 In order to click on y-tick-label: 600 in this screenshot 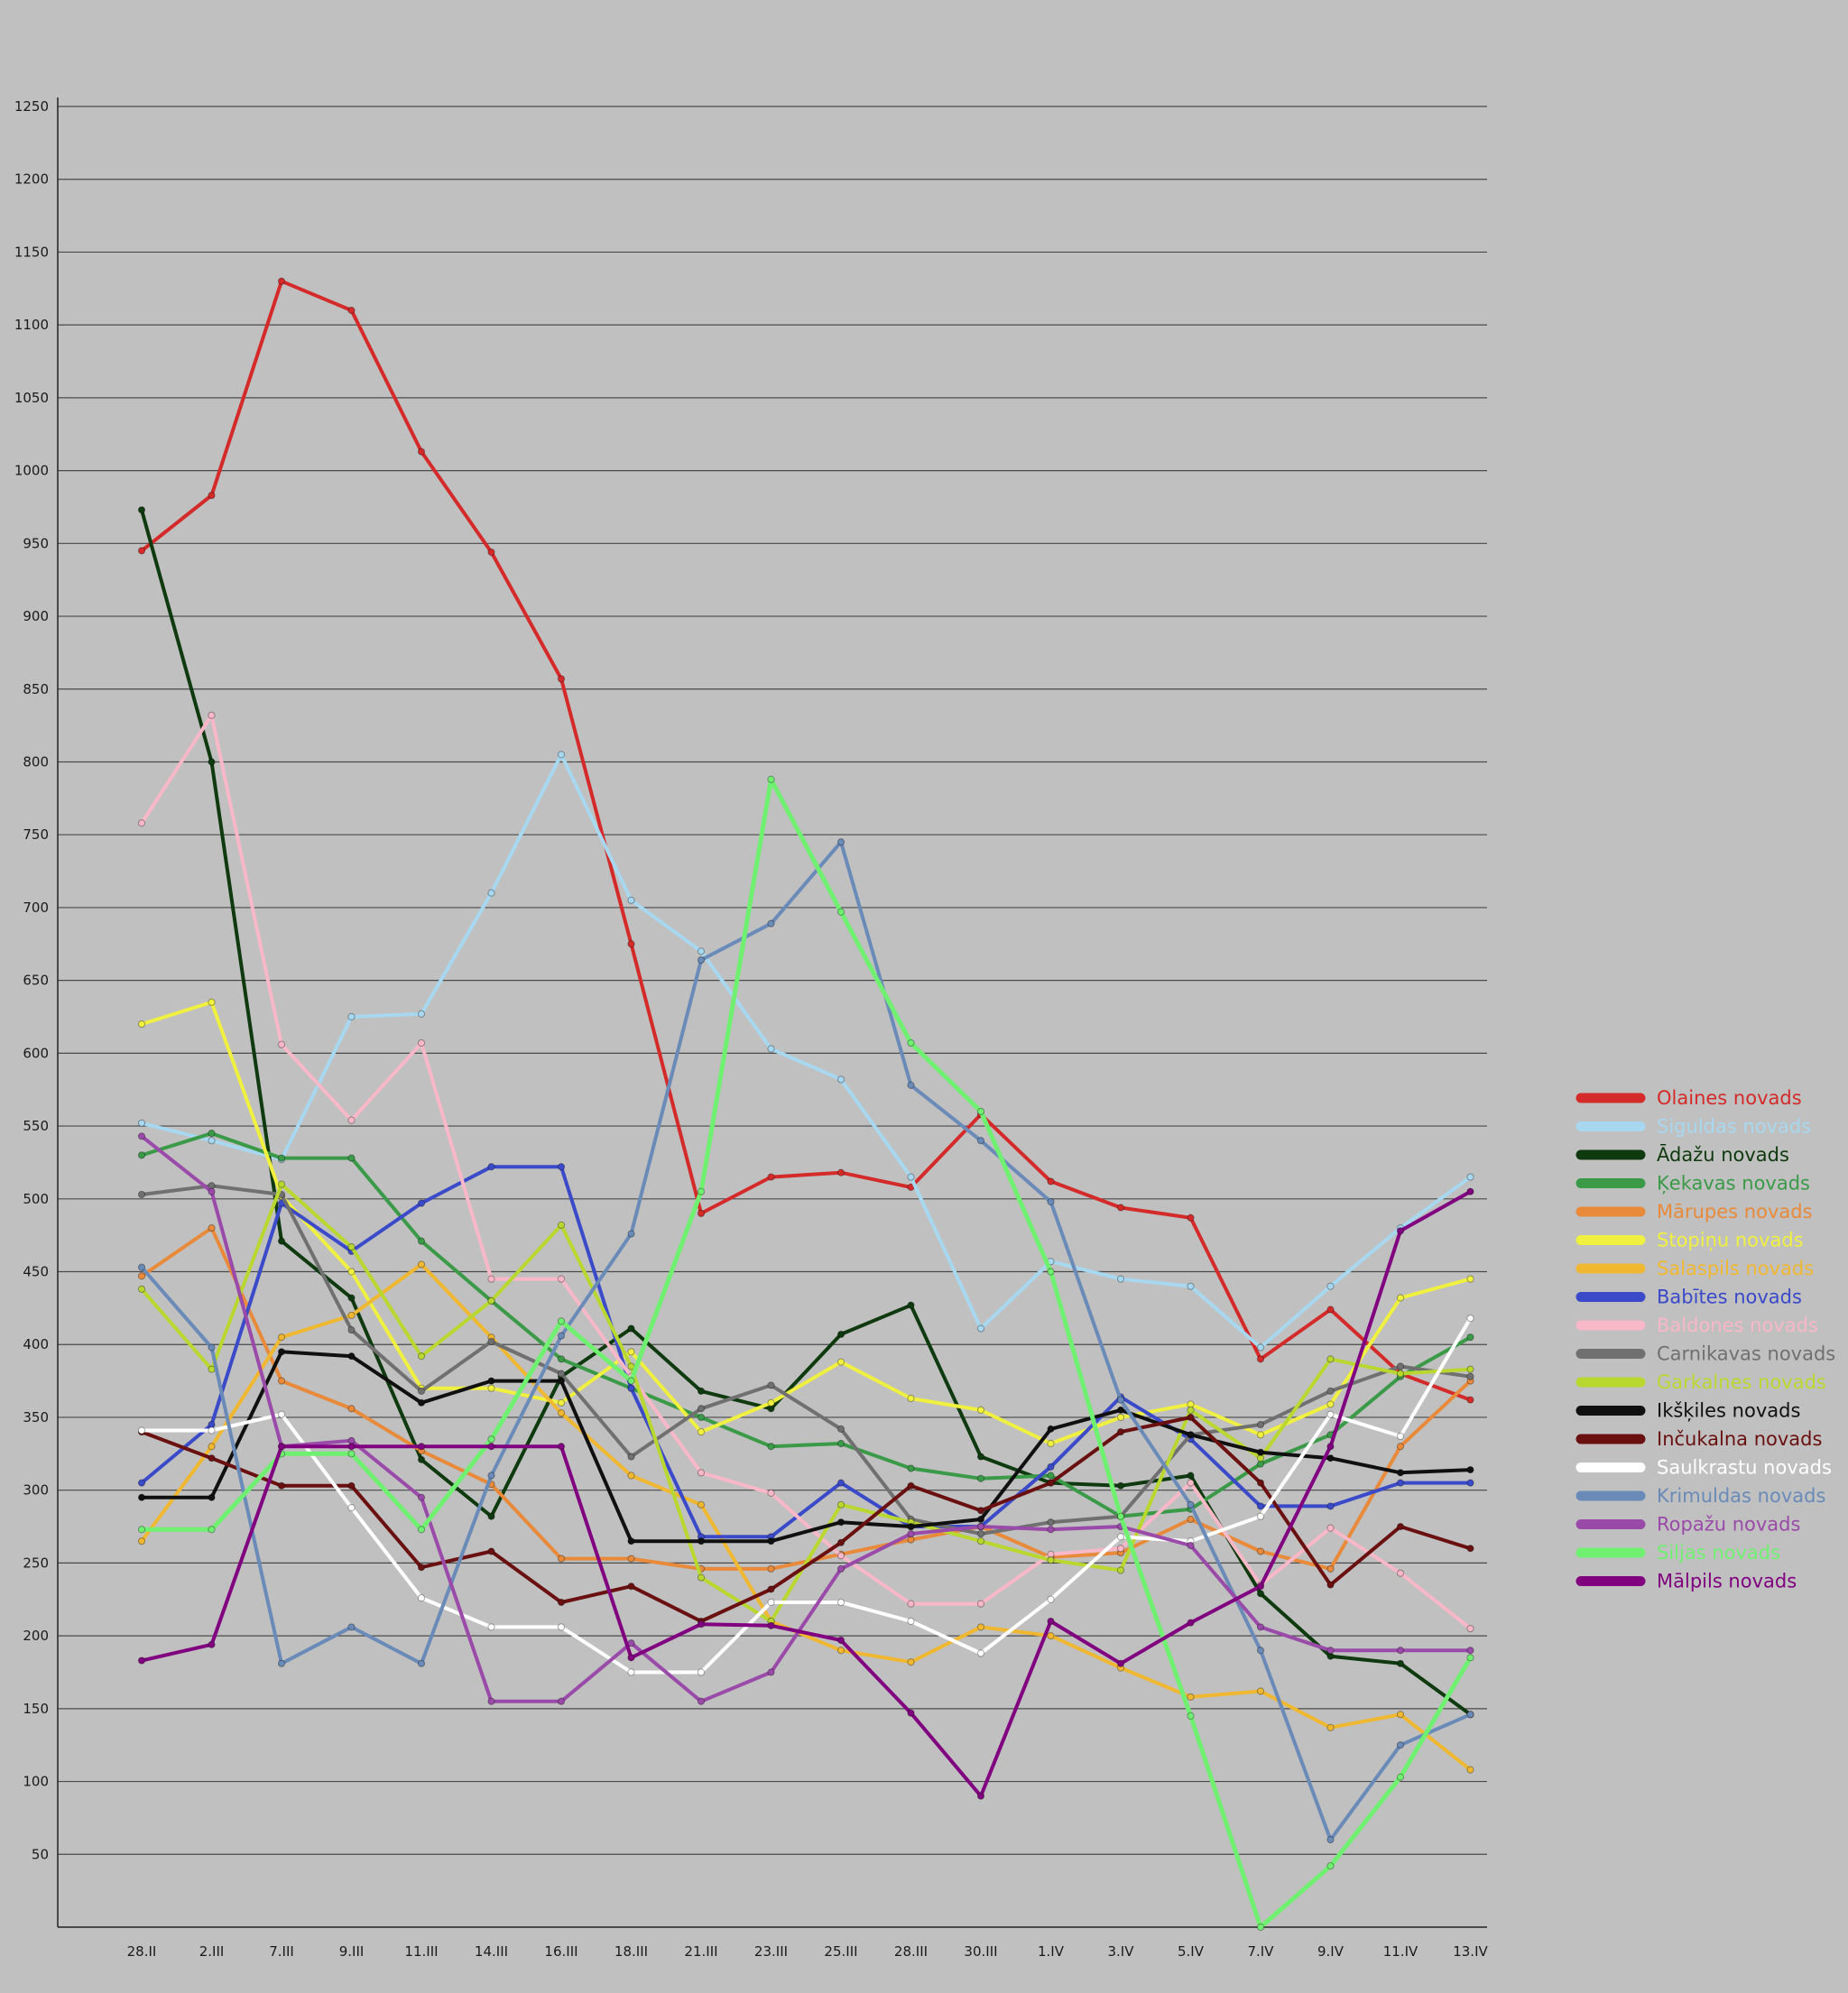, I will do `click(36, 1053)`.